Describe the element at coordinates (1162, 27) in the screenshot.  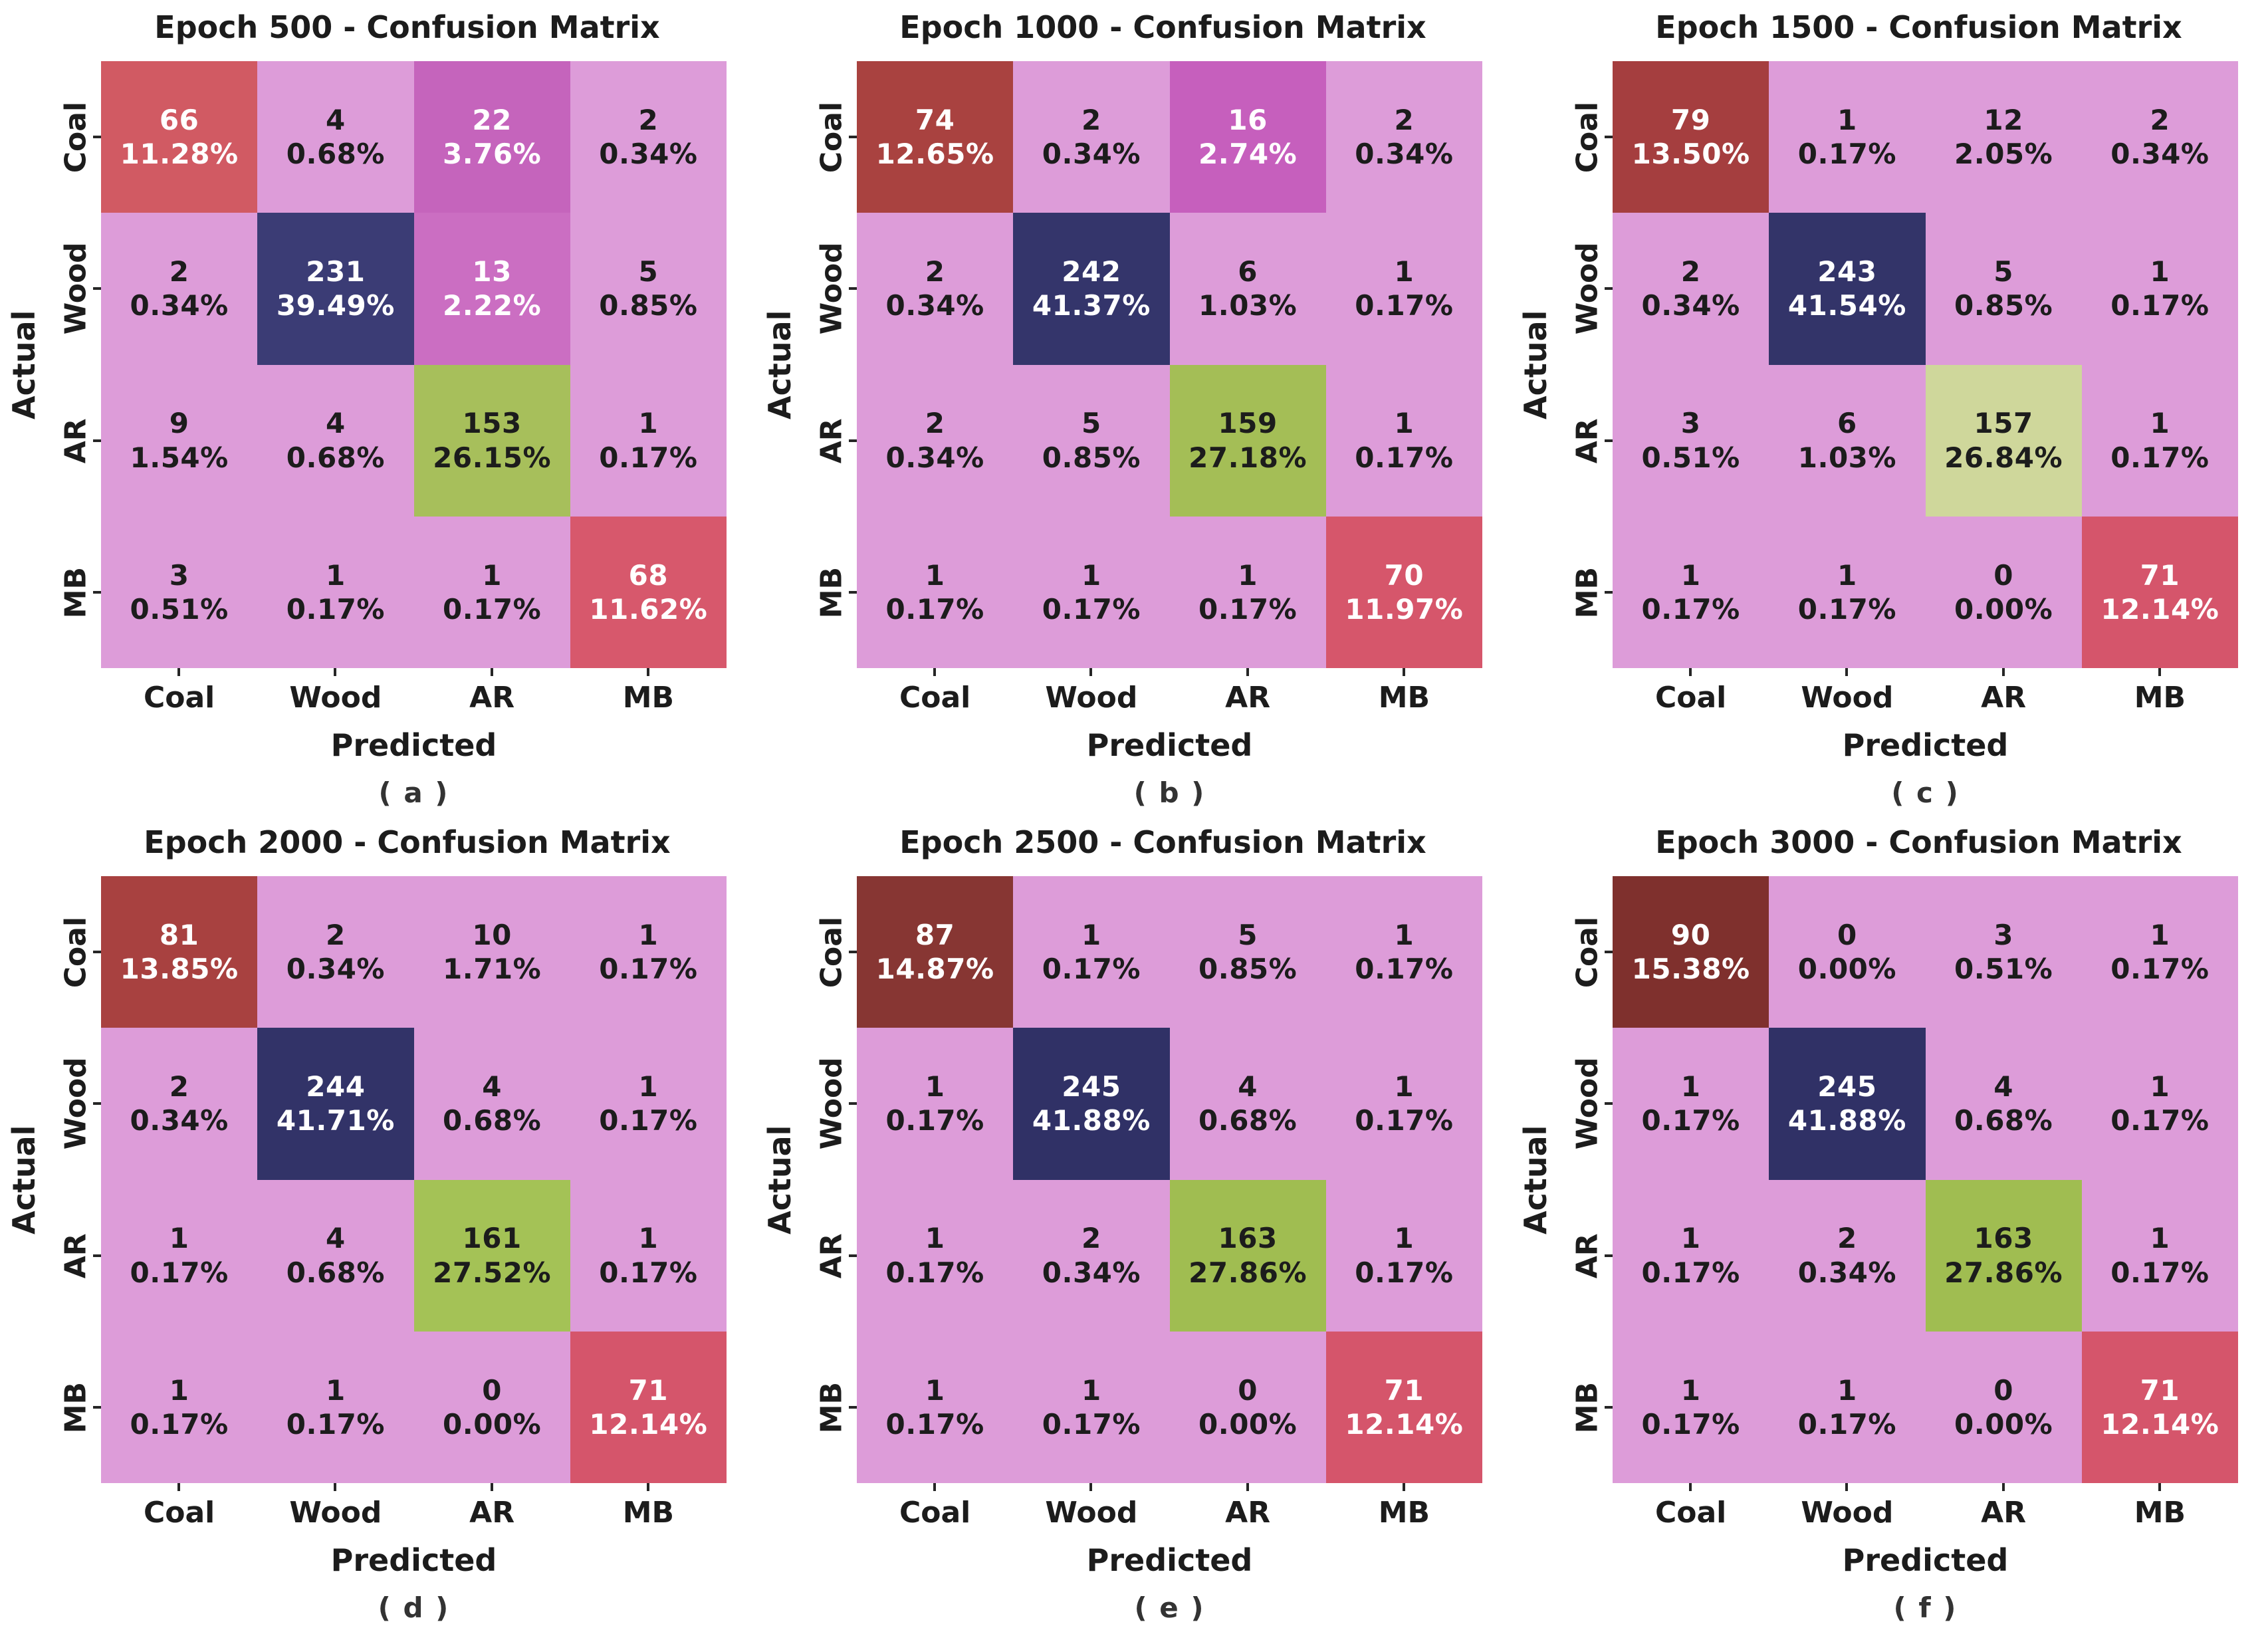
I see `subplot-title: Epoch 1000 - Confusion Matrix` at that location.